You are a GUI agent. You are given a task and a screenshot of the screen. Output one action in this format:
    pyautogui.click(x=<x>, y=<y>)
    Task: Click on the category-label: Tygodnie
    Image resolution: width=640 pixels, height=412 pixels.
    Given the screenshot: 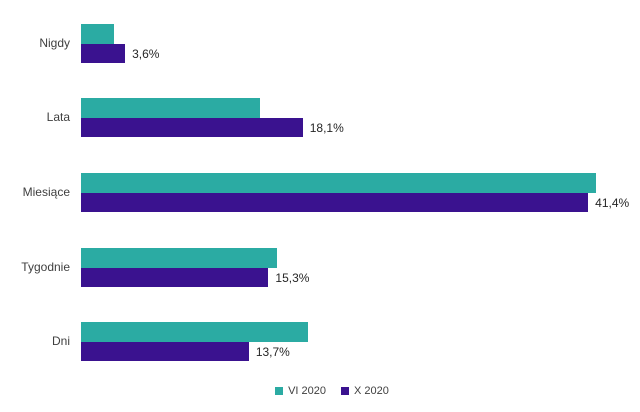 What is the action you would take?
    pyautogui.click(x=45, y=267)
    